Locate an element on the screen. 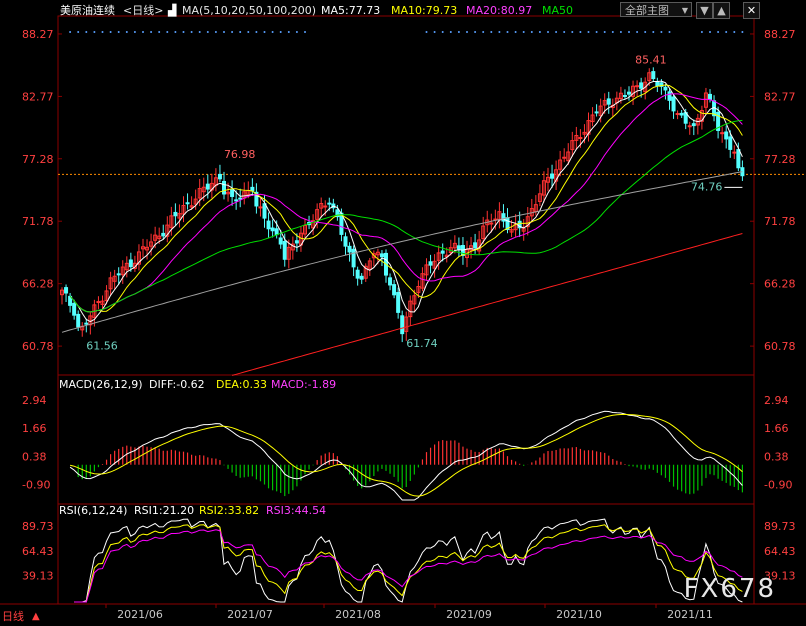  period-label: <日线> is located at coordinates (143, 10).